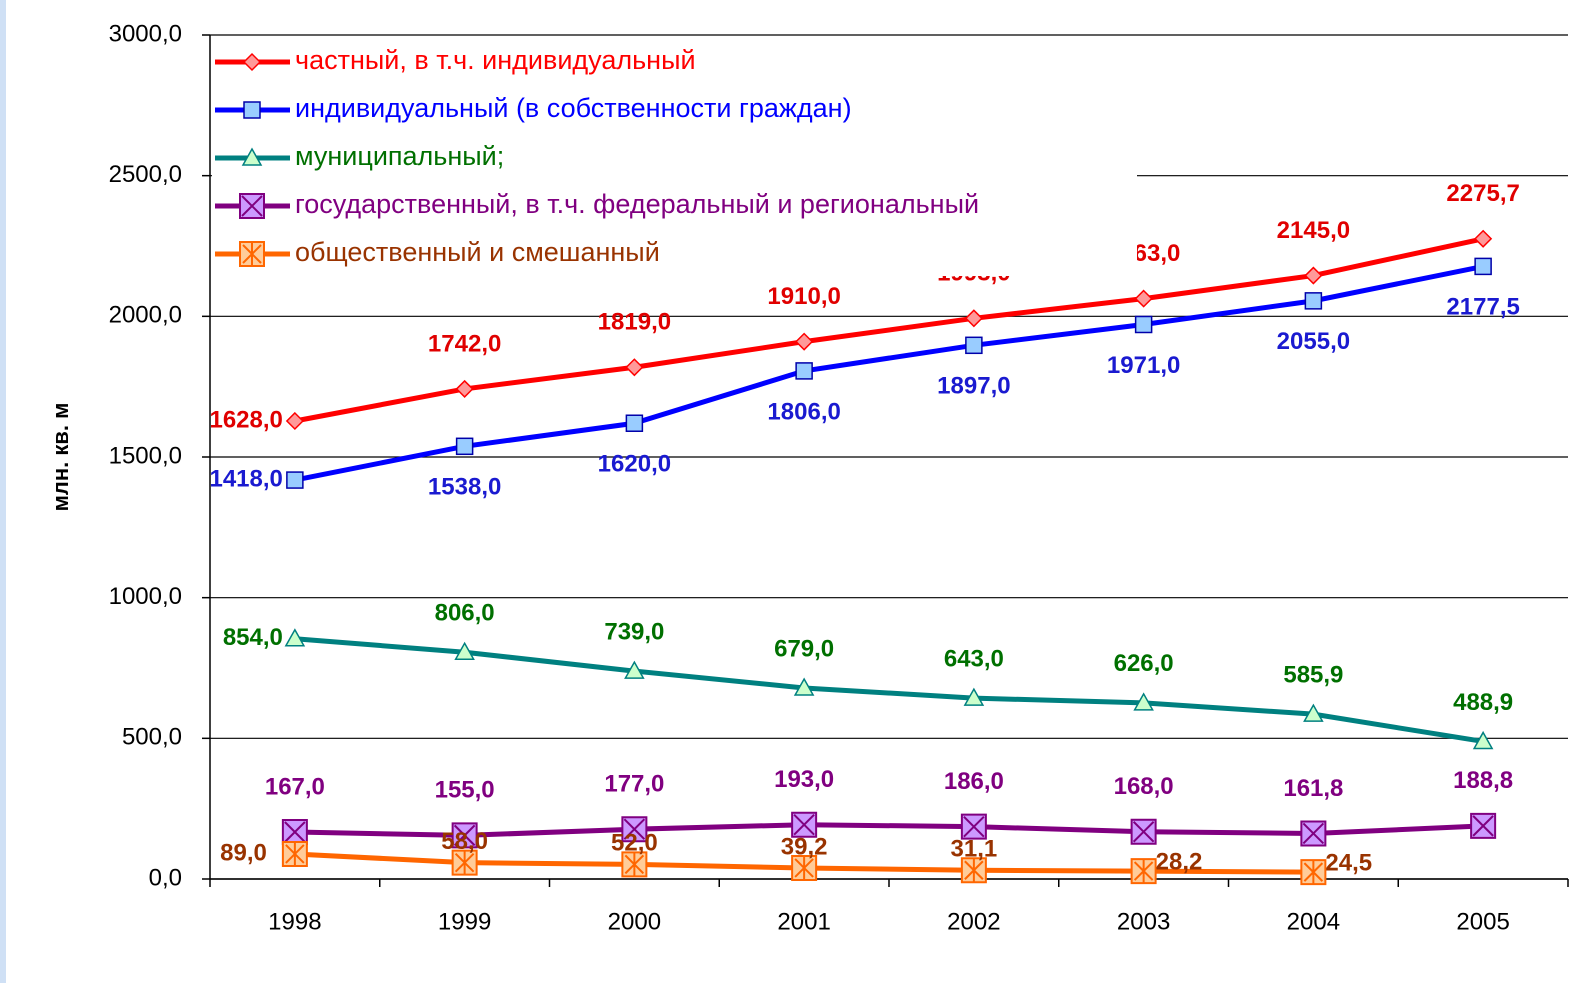 Image resolution: width=1585 pixels, height=983 pixels. Describe the element at coordinates (634, 464) in the screenshot. I see `data-label: 1620,0` at that location.